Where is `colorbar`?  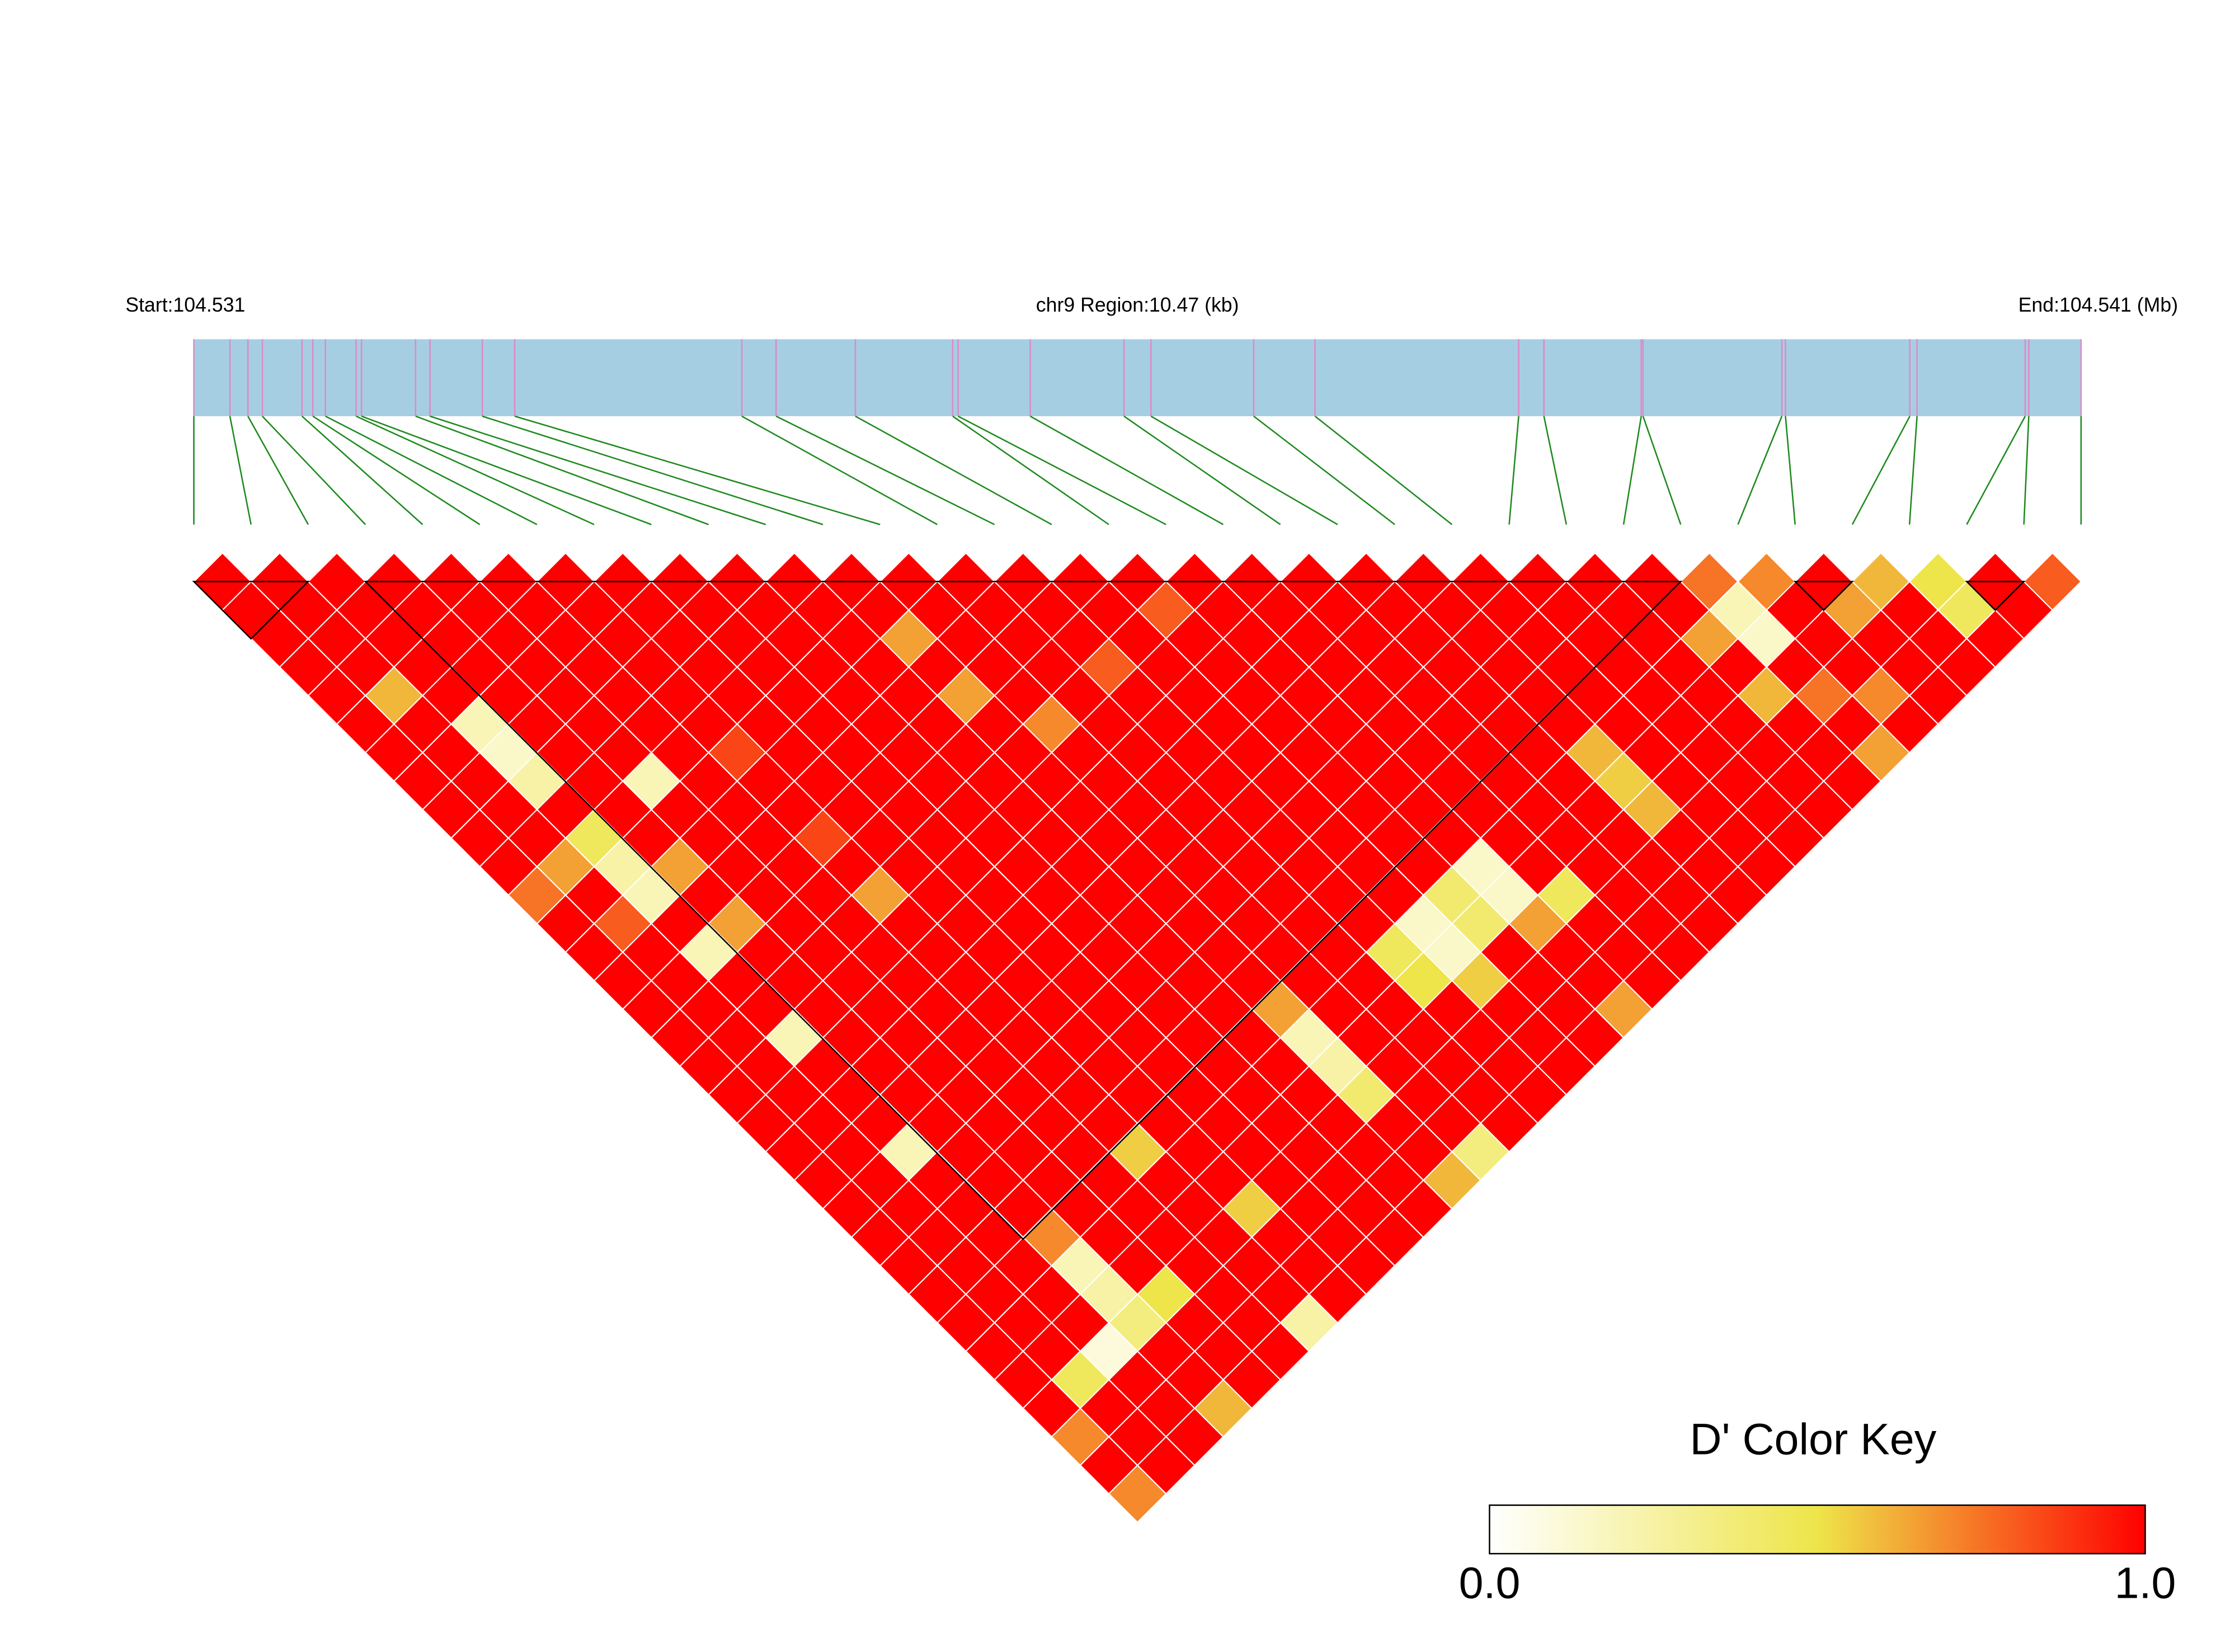
colorbar is located at coordinates (1817, 1529).